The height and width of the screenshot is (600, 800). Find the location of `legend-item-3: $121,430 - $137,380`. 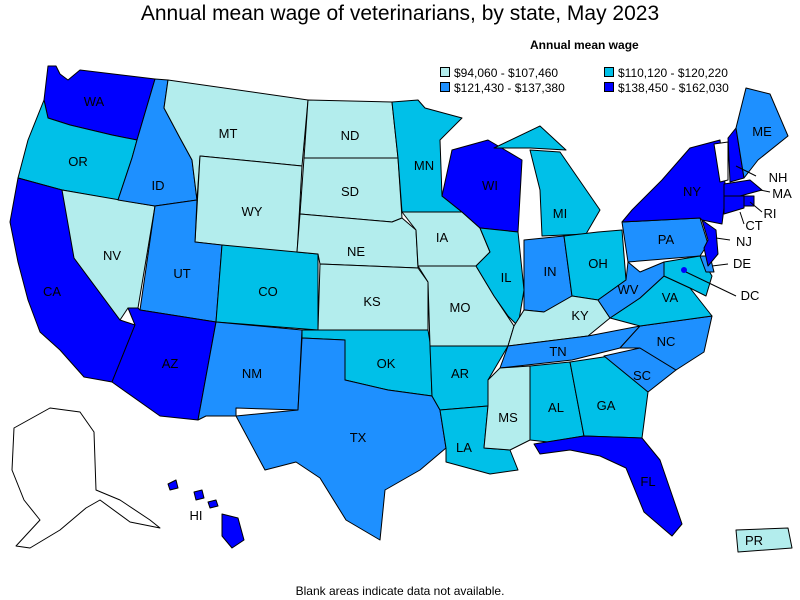

legend-item-3: $121,430 - $137,380 is located at coordinates (502, 88).